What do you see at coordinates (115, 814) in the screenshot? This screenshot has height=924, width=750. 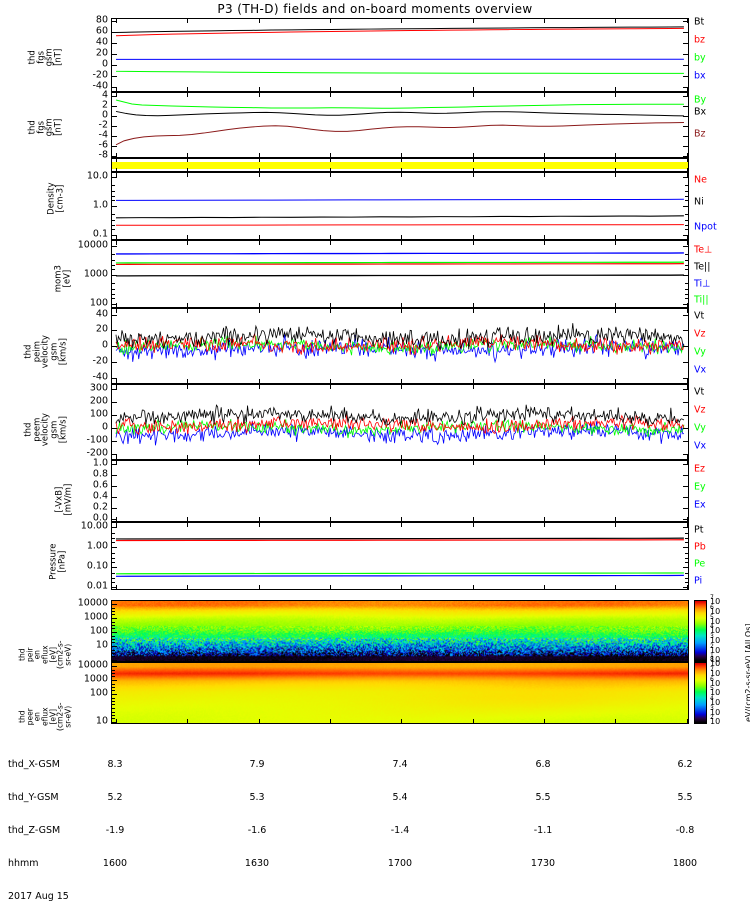 I see `x-axis-column-0: 8.3 5.2 -1.9 1600` at bounding box center [115, 814].